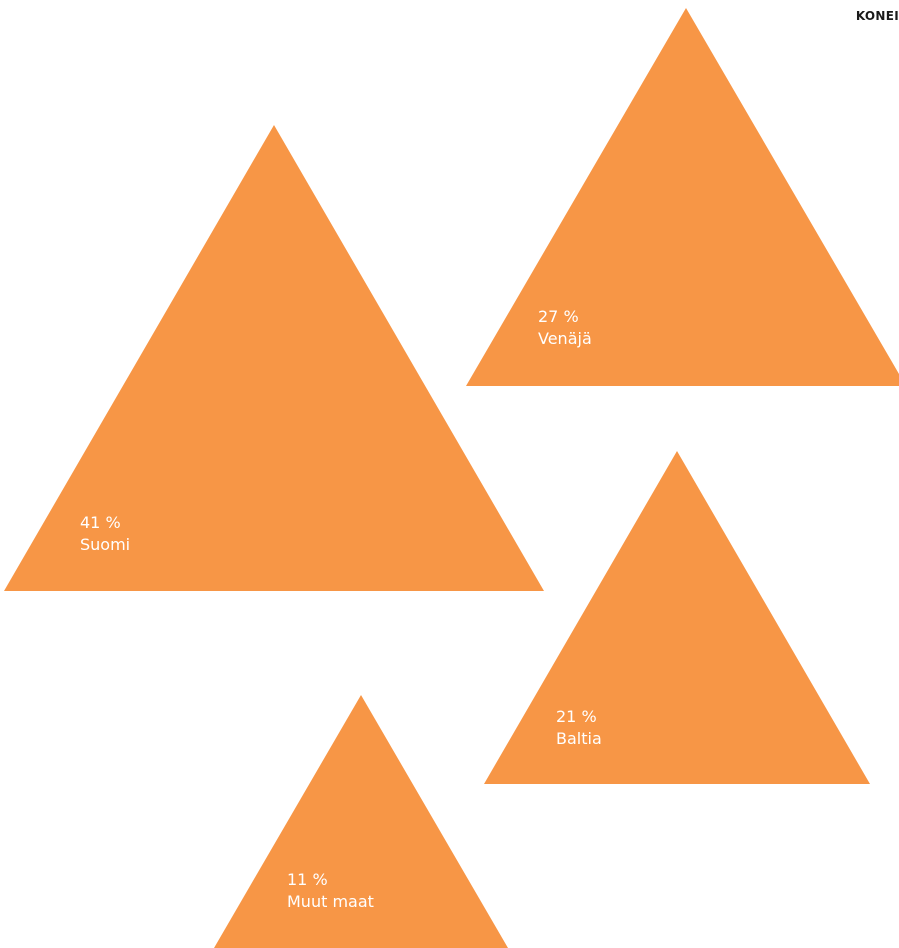 The height and width of the screenshot is (948, 899). I want to click on value-label: 11 %, so click(307, 879).